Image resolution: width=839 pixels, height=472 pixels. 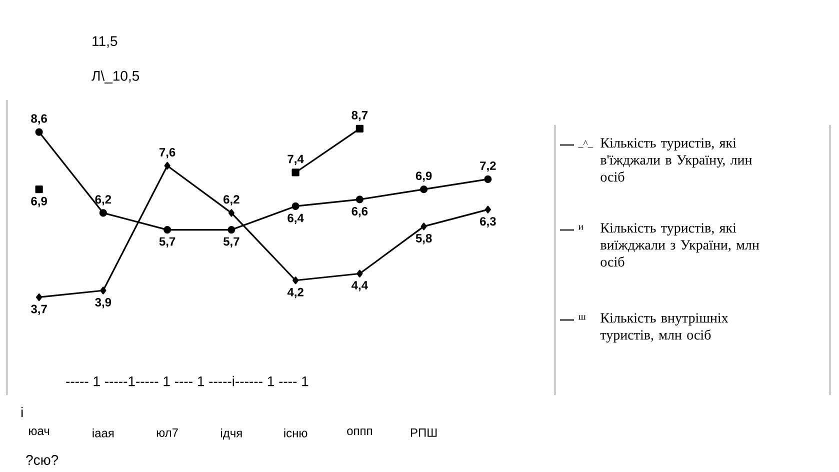 What do you see at coordinates (103, 303) in the screenshot?
I see `data-label: 3,9` at bounding box center [103, 303].